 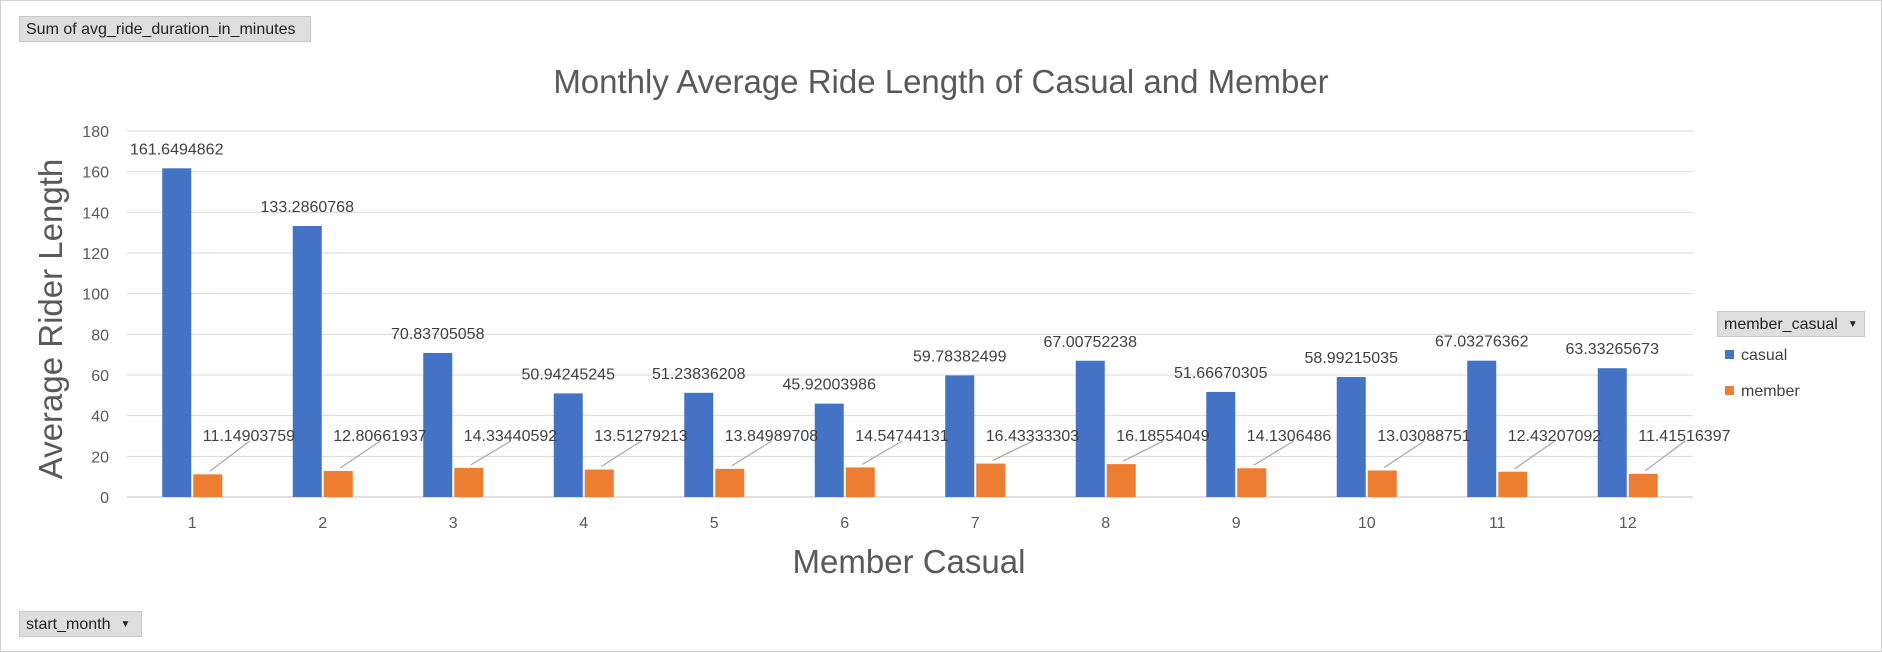 What do you see at coordinates (1163, 436) in the screenshot?
I see `data-label-member: 16.18554049` at bounding box center [1163, 436].